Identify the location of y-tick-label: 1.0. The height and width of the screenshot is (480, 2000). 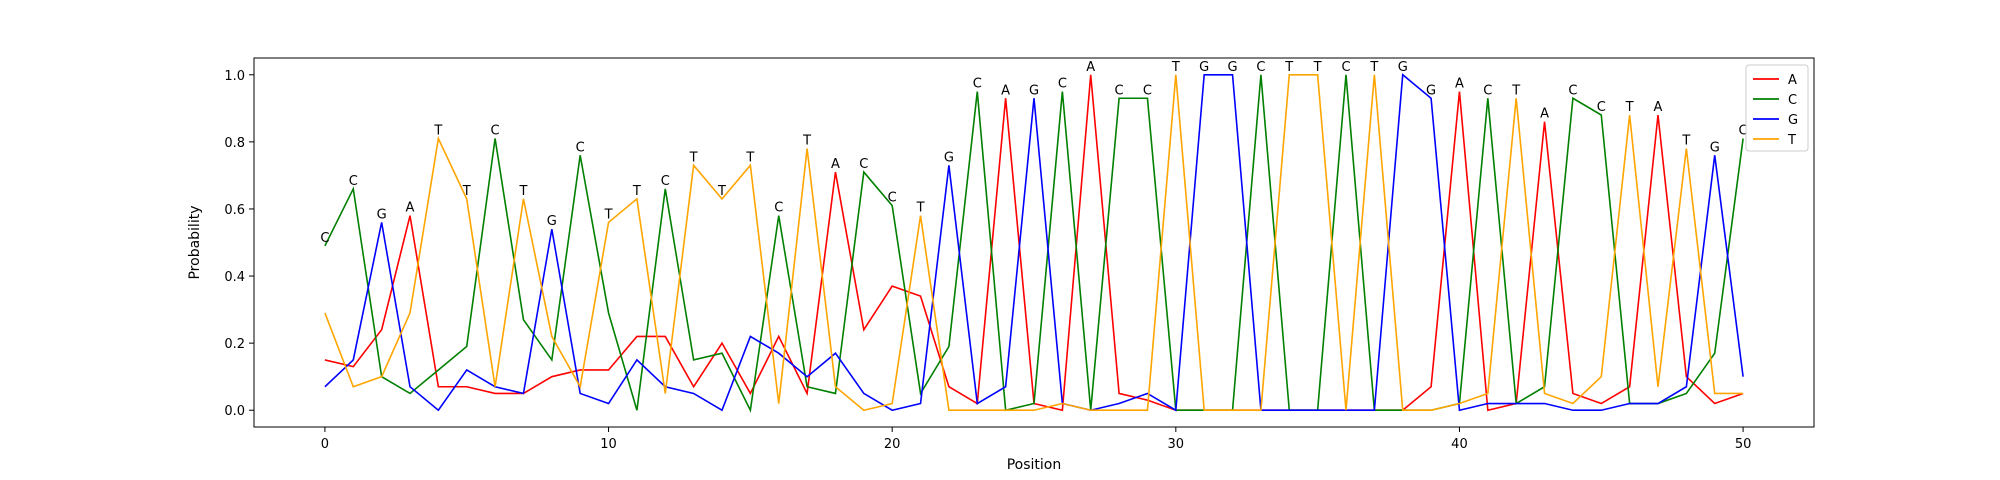
(234, 76).